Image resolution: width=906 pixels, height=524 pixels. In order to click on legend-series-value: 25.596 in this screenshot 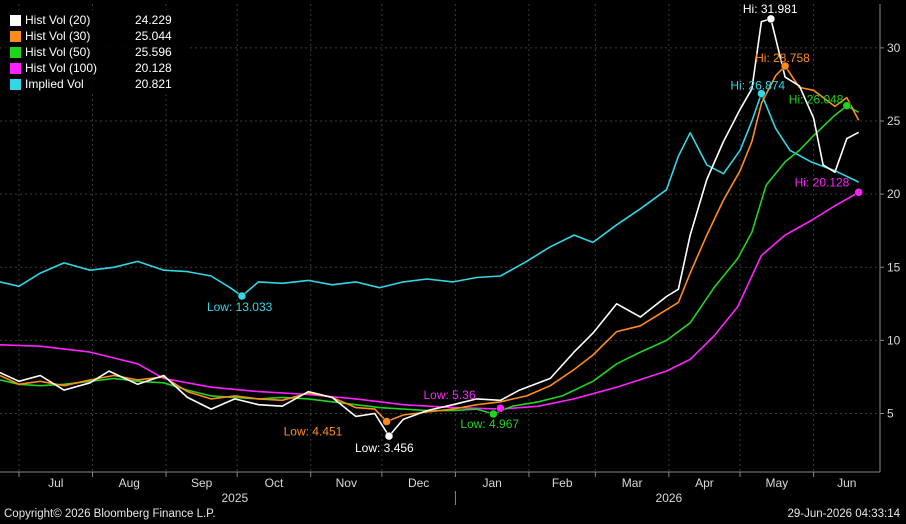, I will do `click(153, 52)`.